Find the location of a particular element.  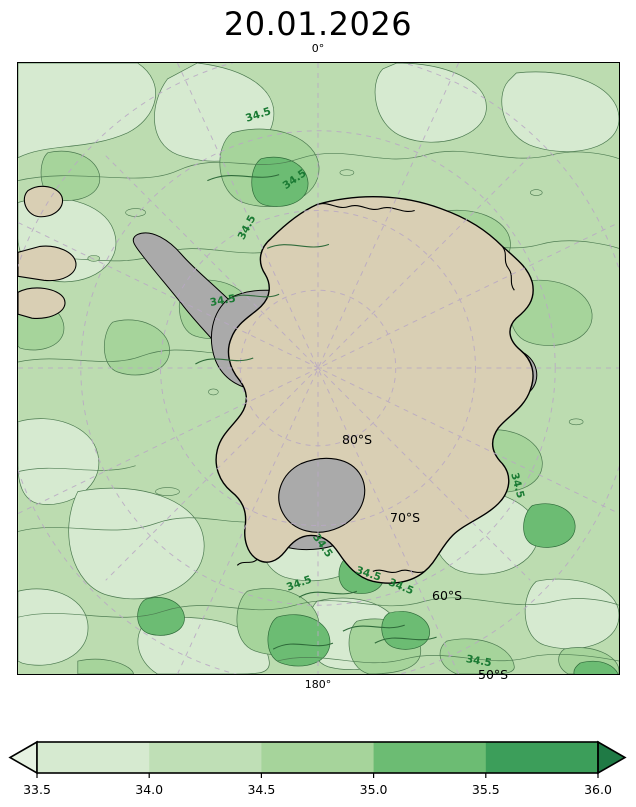

colorbar-extend-over is located at coordinates (612, 757).